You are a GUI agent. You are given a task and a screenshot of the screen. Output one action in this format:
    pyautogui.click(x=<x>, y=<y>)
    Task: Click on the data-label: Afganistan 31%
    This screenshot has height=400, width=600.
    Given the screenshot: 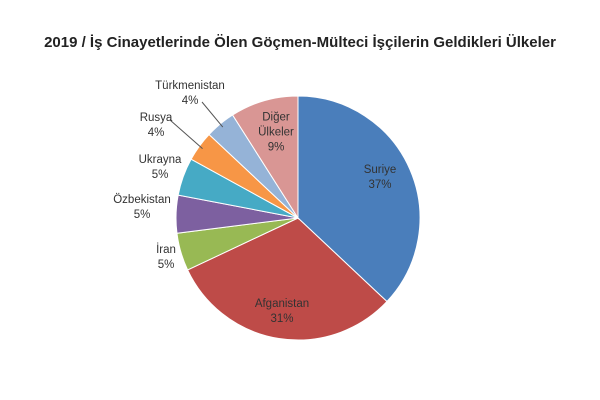 What is the action you would take?
    pyautogui.click(x=282, y=312)
    